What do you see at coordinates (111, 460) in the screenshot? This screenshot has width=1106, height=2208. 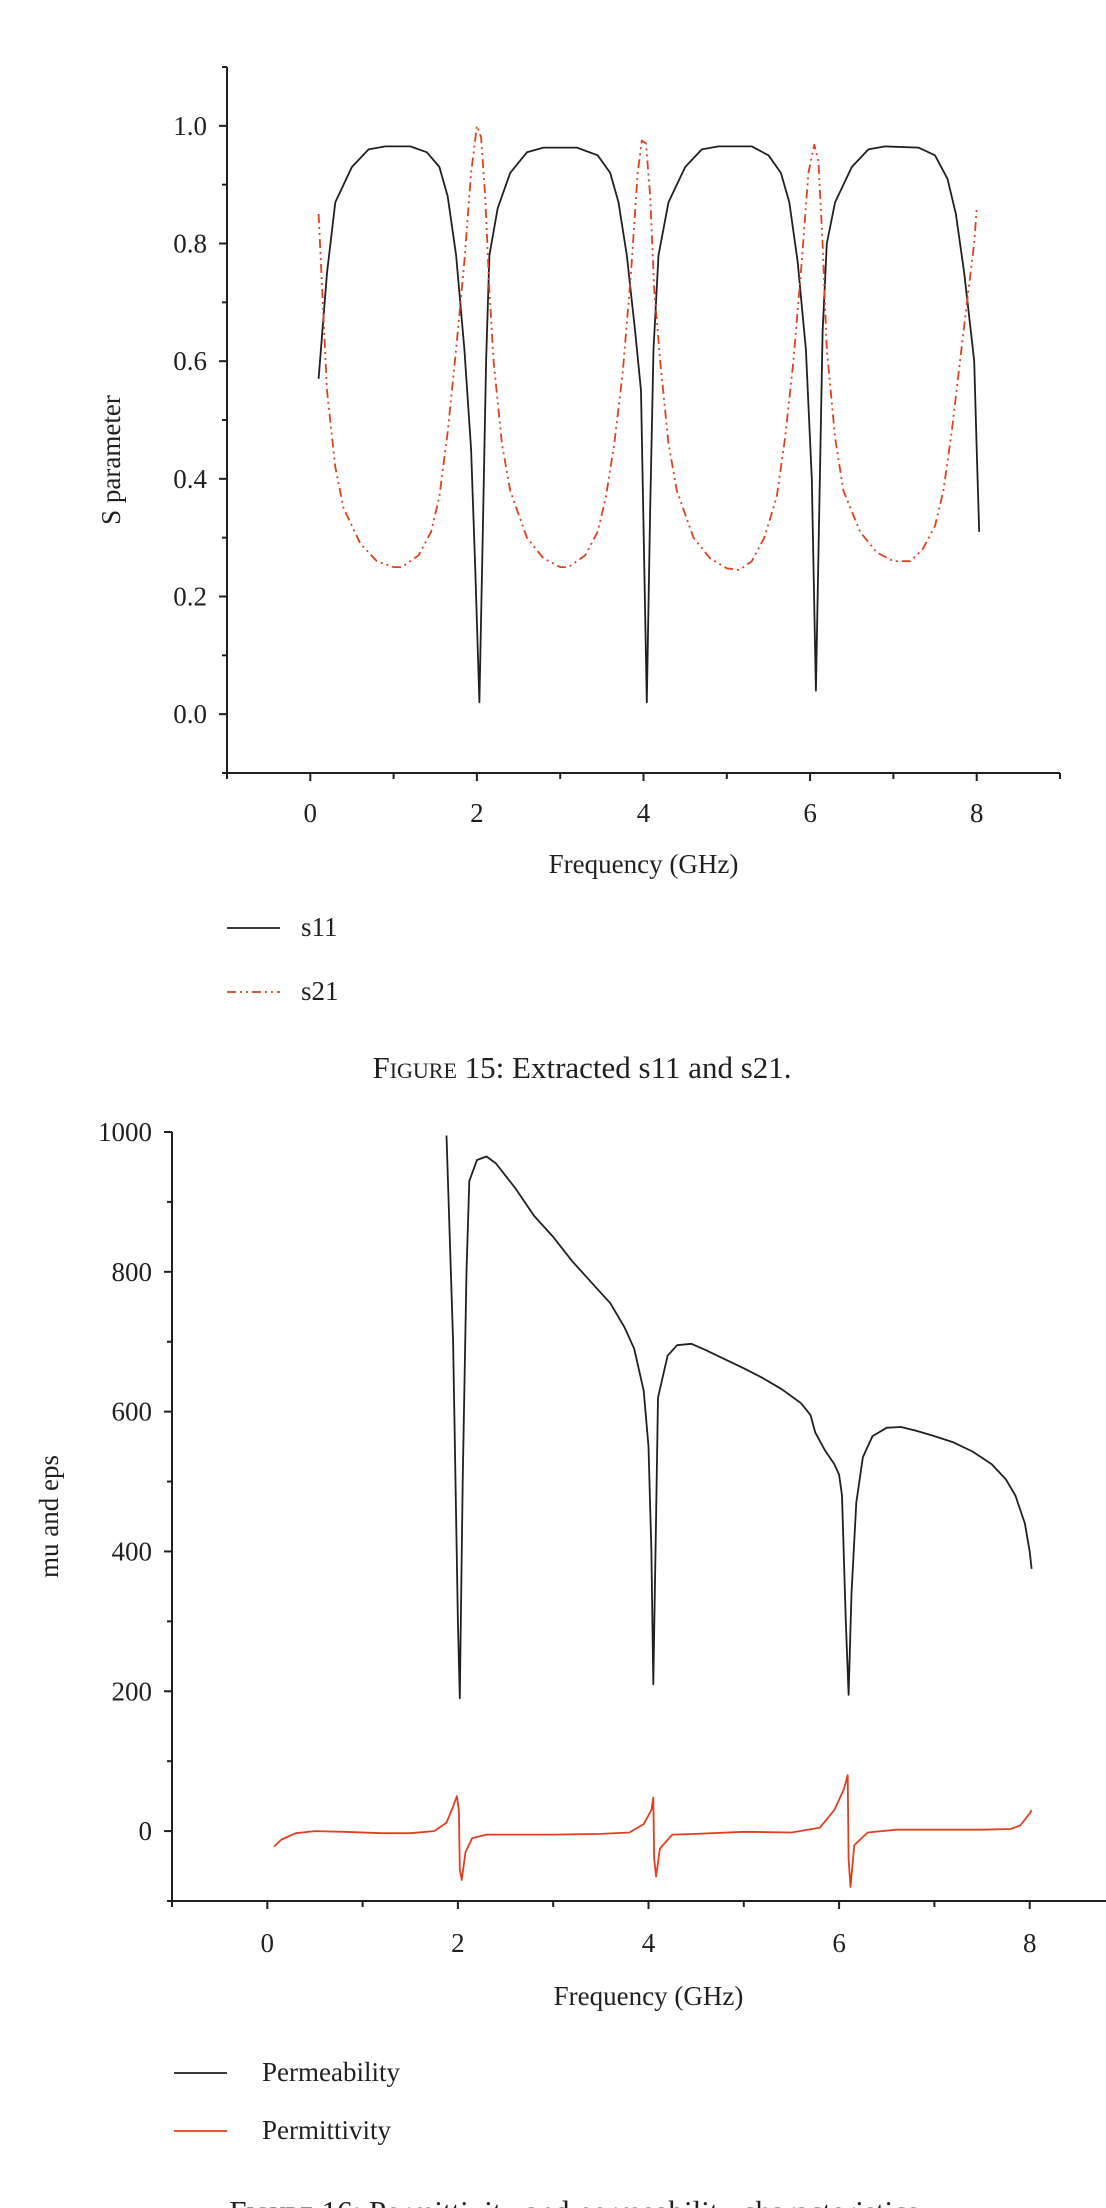 I see `y-axis-label: S parameter` at bounding box center [111, 460].